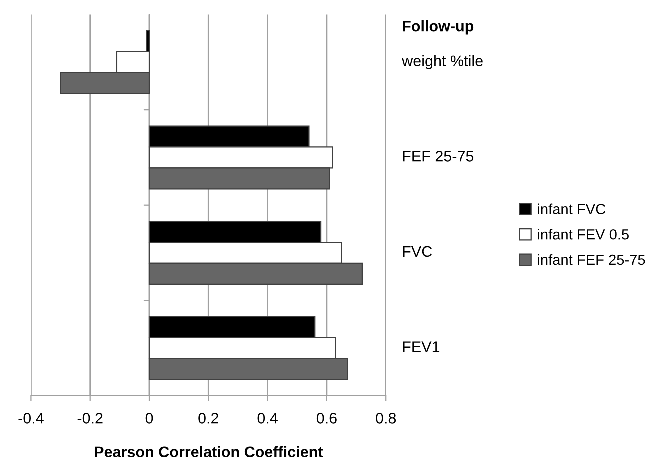 This screenshot has width=650, height=462. Describe the element at coordinates (326, 418) in the screenshot. I see `x-tick-label: 0.6` at that location.